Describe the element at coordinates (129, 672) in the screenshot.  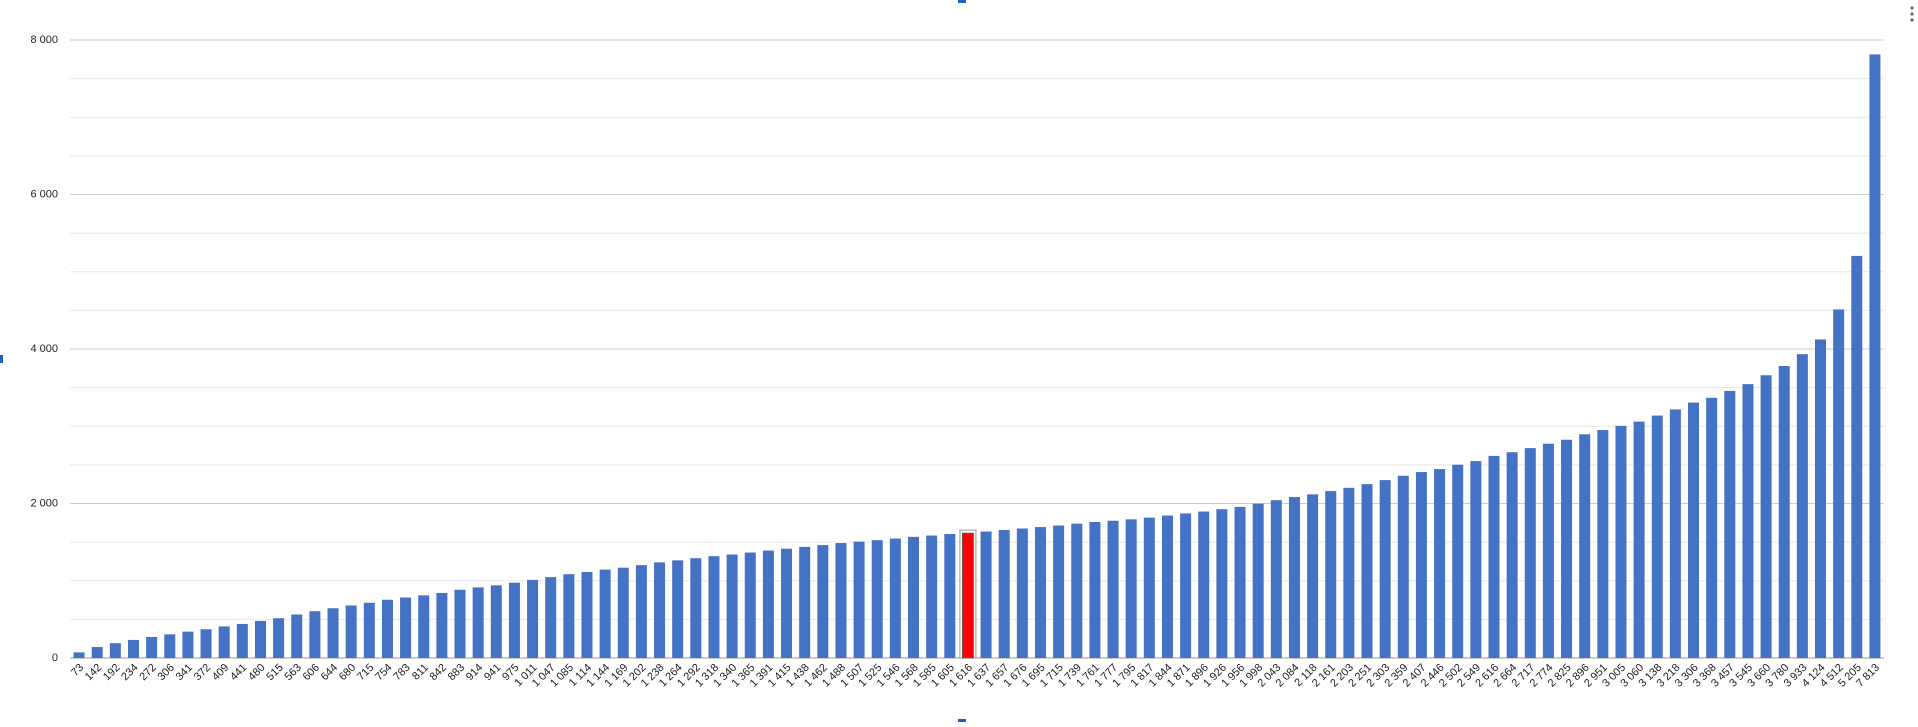
I see `x-tick-label: 234` at that location.